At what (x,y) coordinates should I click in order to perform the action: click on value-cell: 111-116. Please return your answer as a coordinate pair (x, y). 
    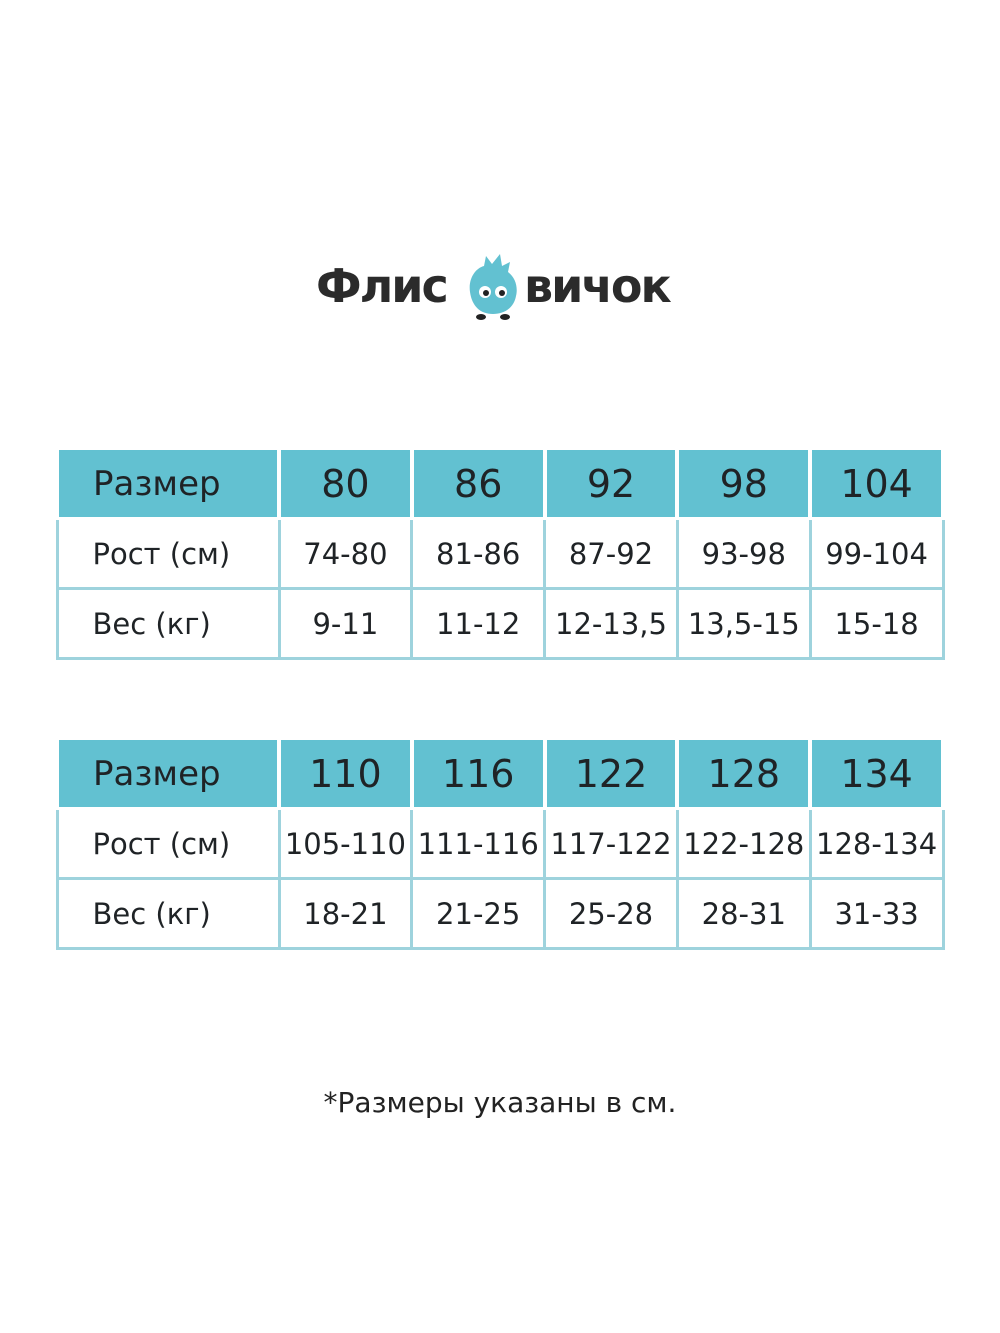
    Looking at the image, I should click on (478, 843).